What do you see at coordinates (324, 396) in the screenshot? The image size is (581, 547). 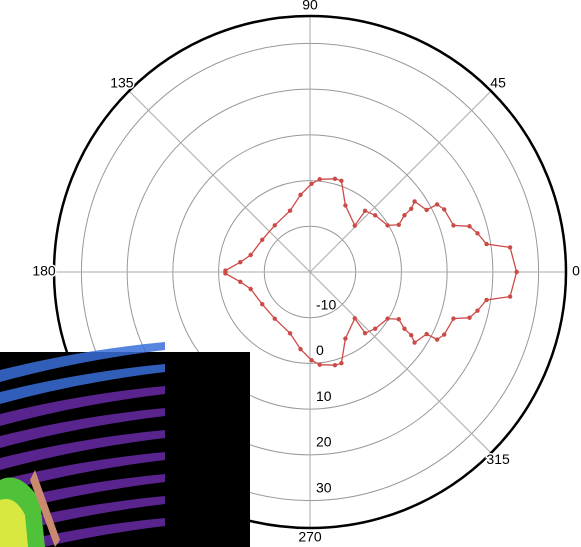 I see `radial-tick-label: 10` at bounding box center [324, 396].